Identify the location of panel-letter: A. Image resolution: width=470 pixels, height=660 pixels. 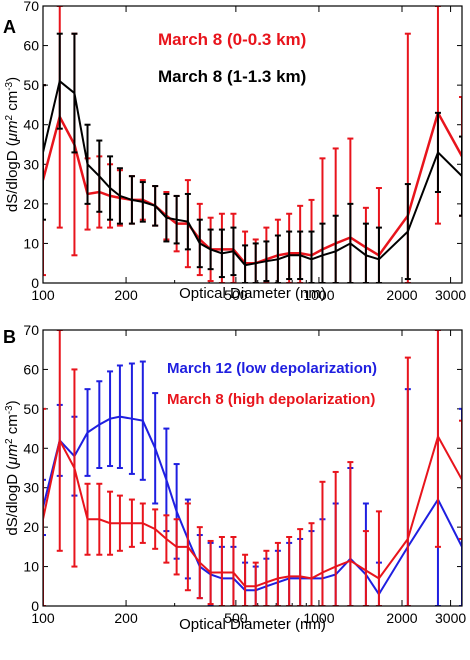
(9, 27).